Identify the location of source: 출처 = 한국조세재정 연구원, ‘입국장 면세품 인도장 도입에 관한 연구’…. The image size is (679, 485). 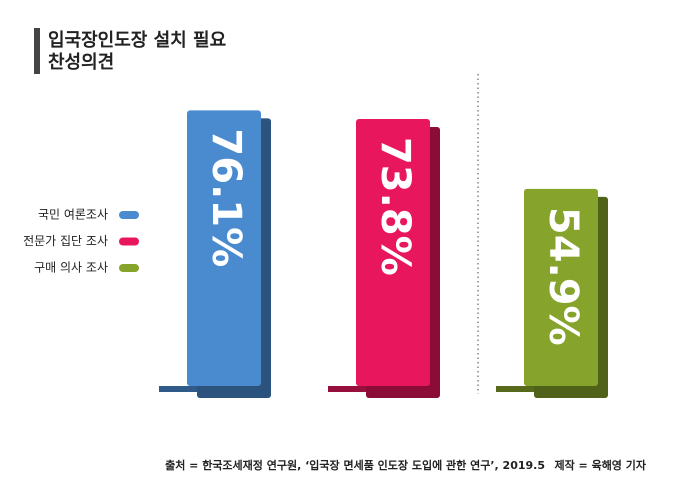
(355, 465).